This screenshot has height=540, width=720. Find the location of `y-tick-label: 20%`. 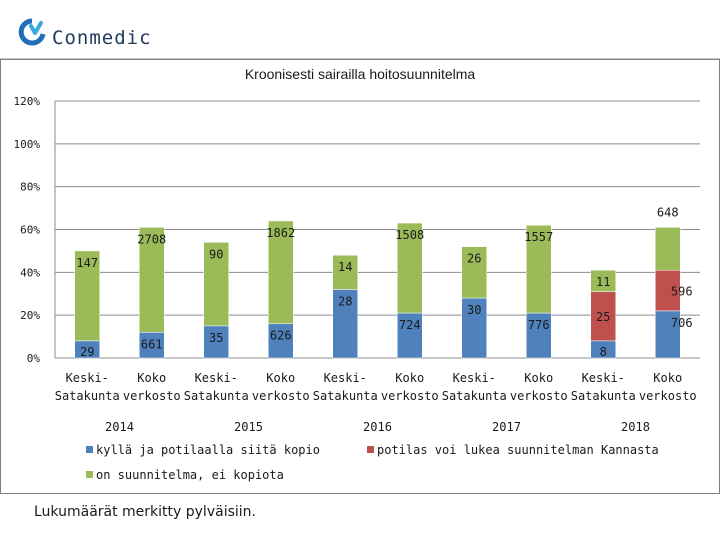

y-tick-label: 20% is located at coordinates (30, 315).